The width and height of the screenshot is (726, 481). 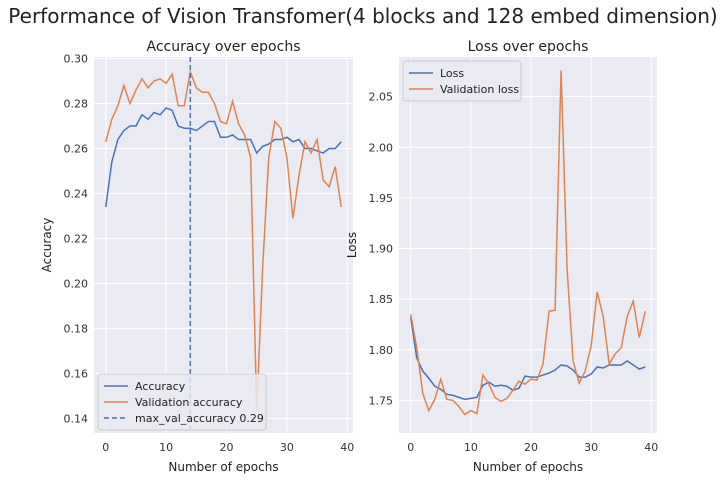 What do you see at coordinates (381, 147) in the screenshot?
I see `loss-y-tick-label: 2.00` at bounding box center [381, 147].